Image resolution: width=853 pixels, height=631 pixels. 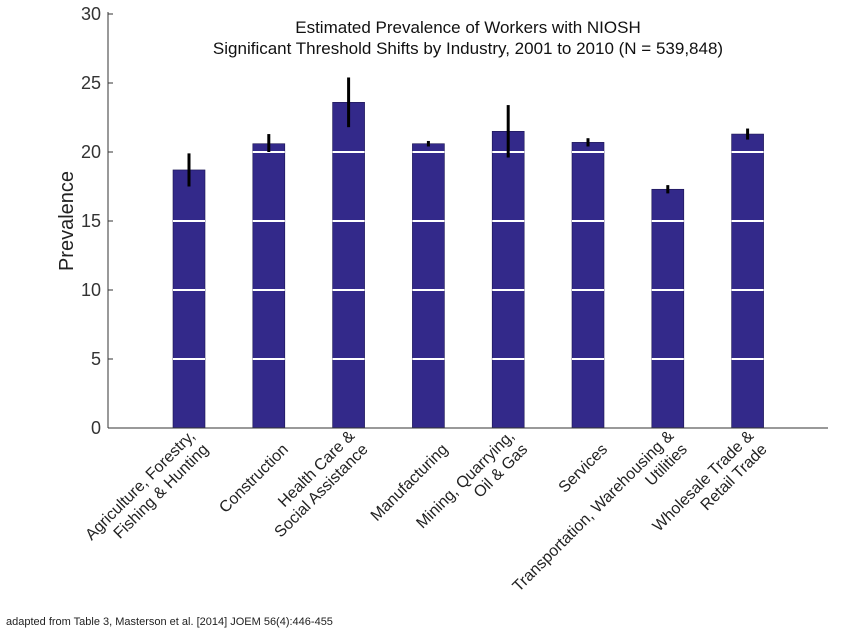 I want to click on y-tick-label: 0, so click(x=96, y=428).